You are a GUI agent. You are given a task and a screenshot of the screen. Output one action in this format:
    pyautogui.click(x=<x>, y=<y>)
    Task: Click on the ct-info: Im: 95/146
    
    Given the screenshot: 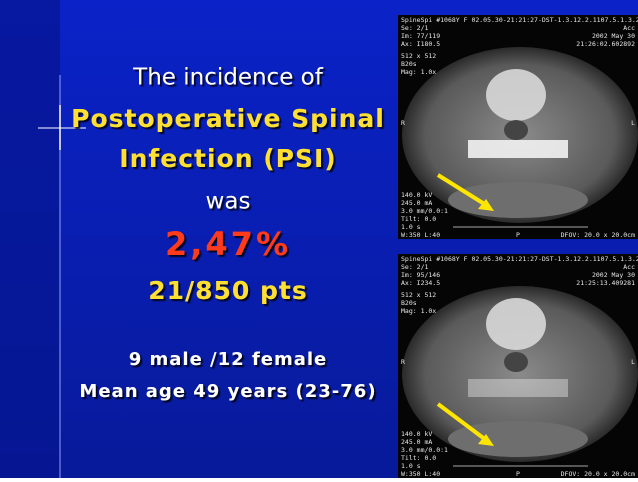 What is the action you would take?
    pyautogui.click(x=420, y=275)
    